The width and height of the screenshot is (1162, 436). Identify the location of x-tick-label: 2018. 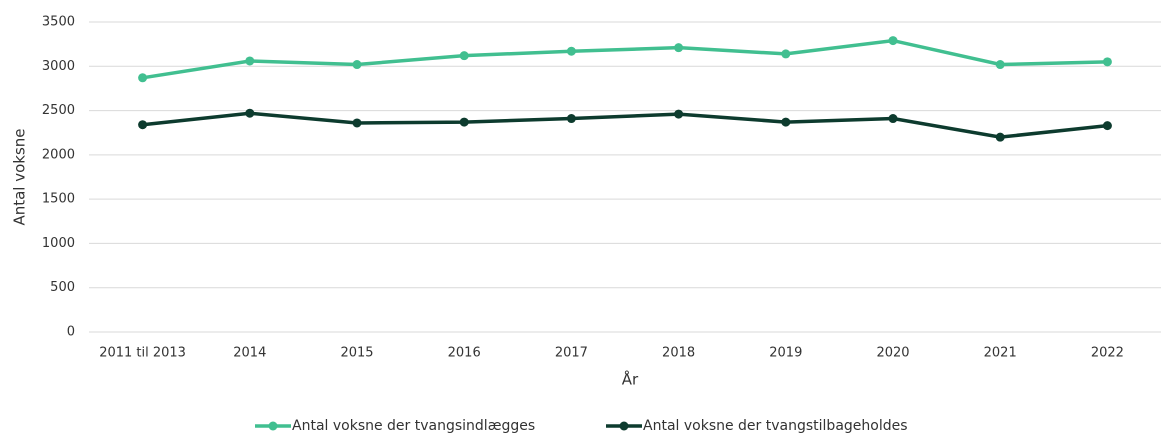
(678, 353).